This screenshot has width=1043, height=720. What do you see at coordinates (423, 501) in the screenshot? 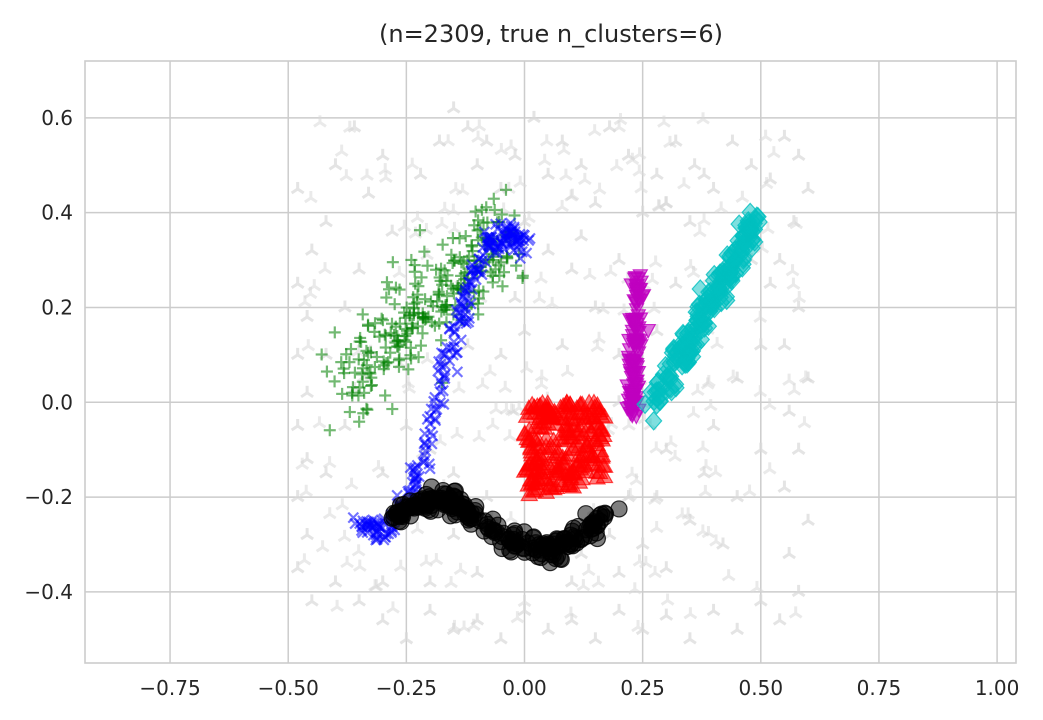
I see `cluster-point-circle` at bounding box center [423, 501].